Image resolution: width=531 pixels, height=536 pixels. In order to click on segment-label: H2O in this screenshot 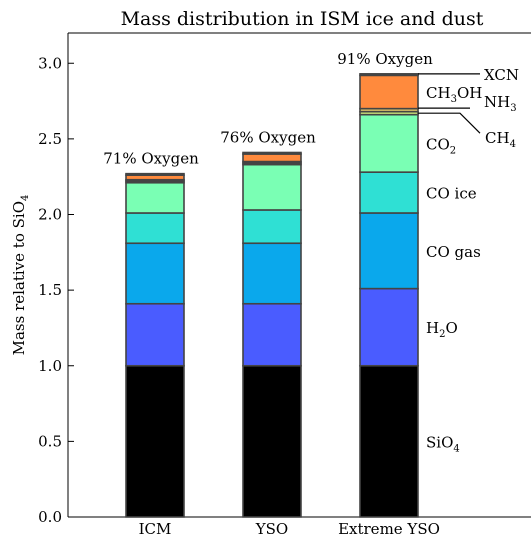, I will do `click(442, 329)`.